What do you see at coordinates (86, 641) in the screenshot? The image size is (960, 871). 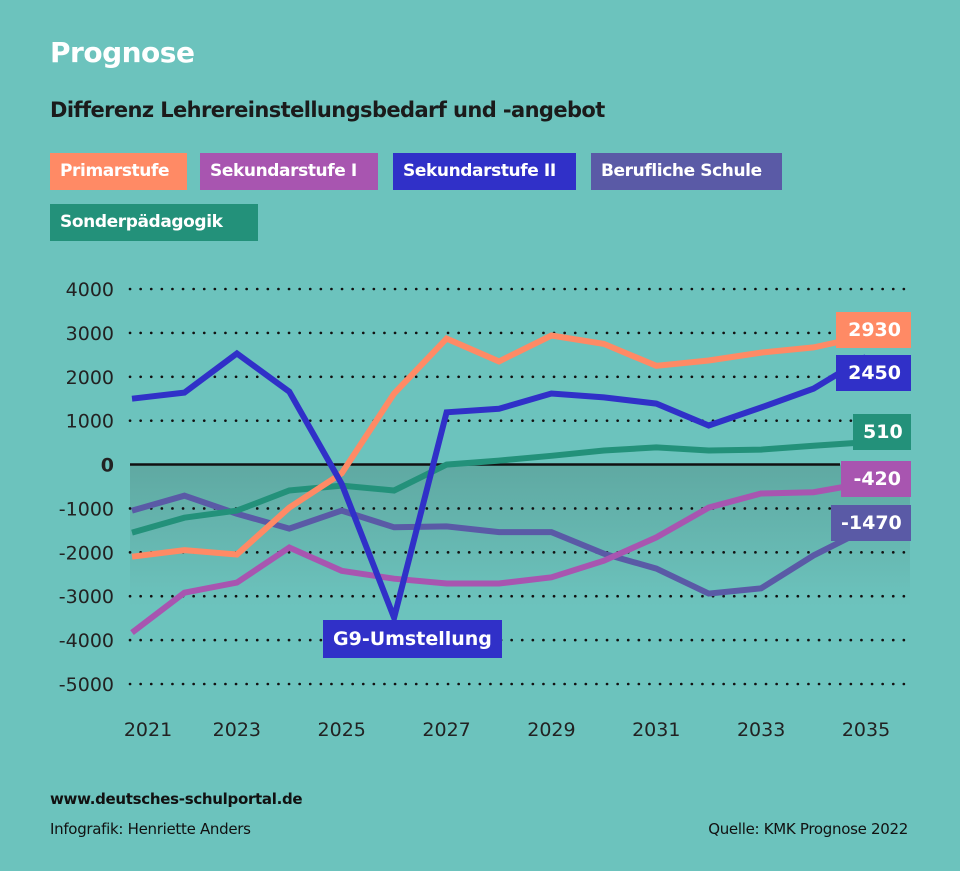 I see `y-tick-label: -4000` at bounding box center [86, 641].